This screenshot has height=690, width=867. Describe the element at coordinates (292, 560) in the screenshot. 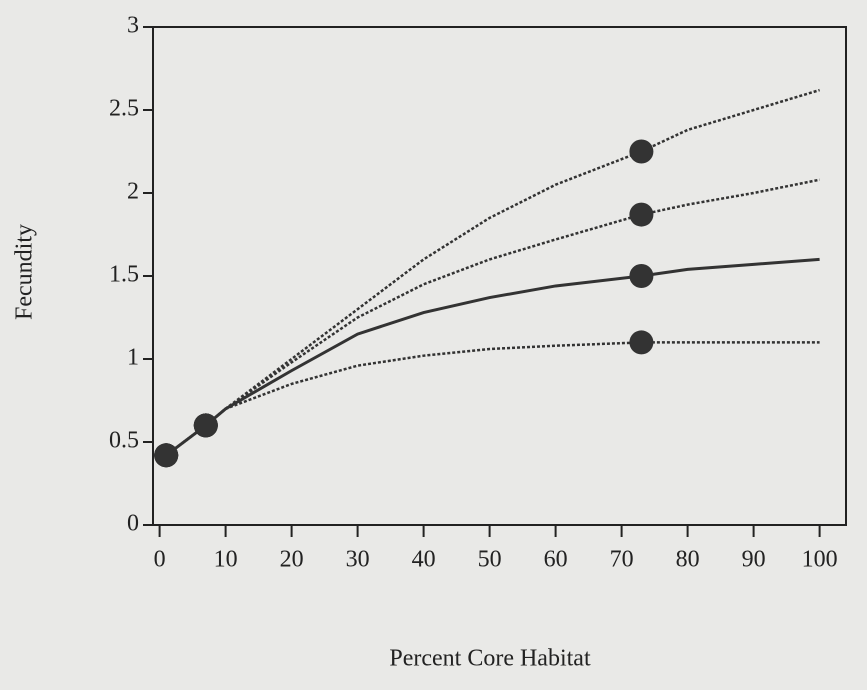

I see `x-tick-label: 20` at that location.